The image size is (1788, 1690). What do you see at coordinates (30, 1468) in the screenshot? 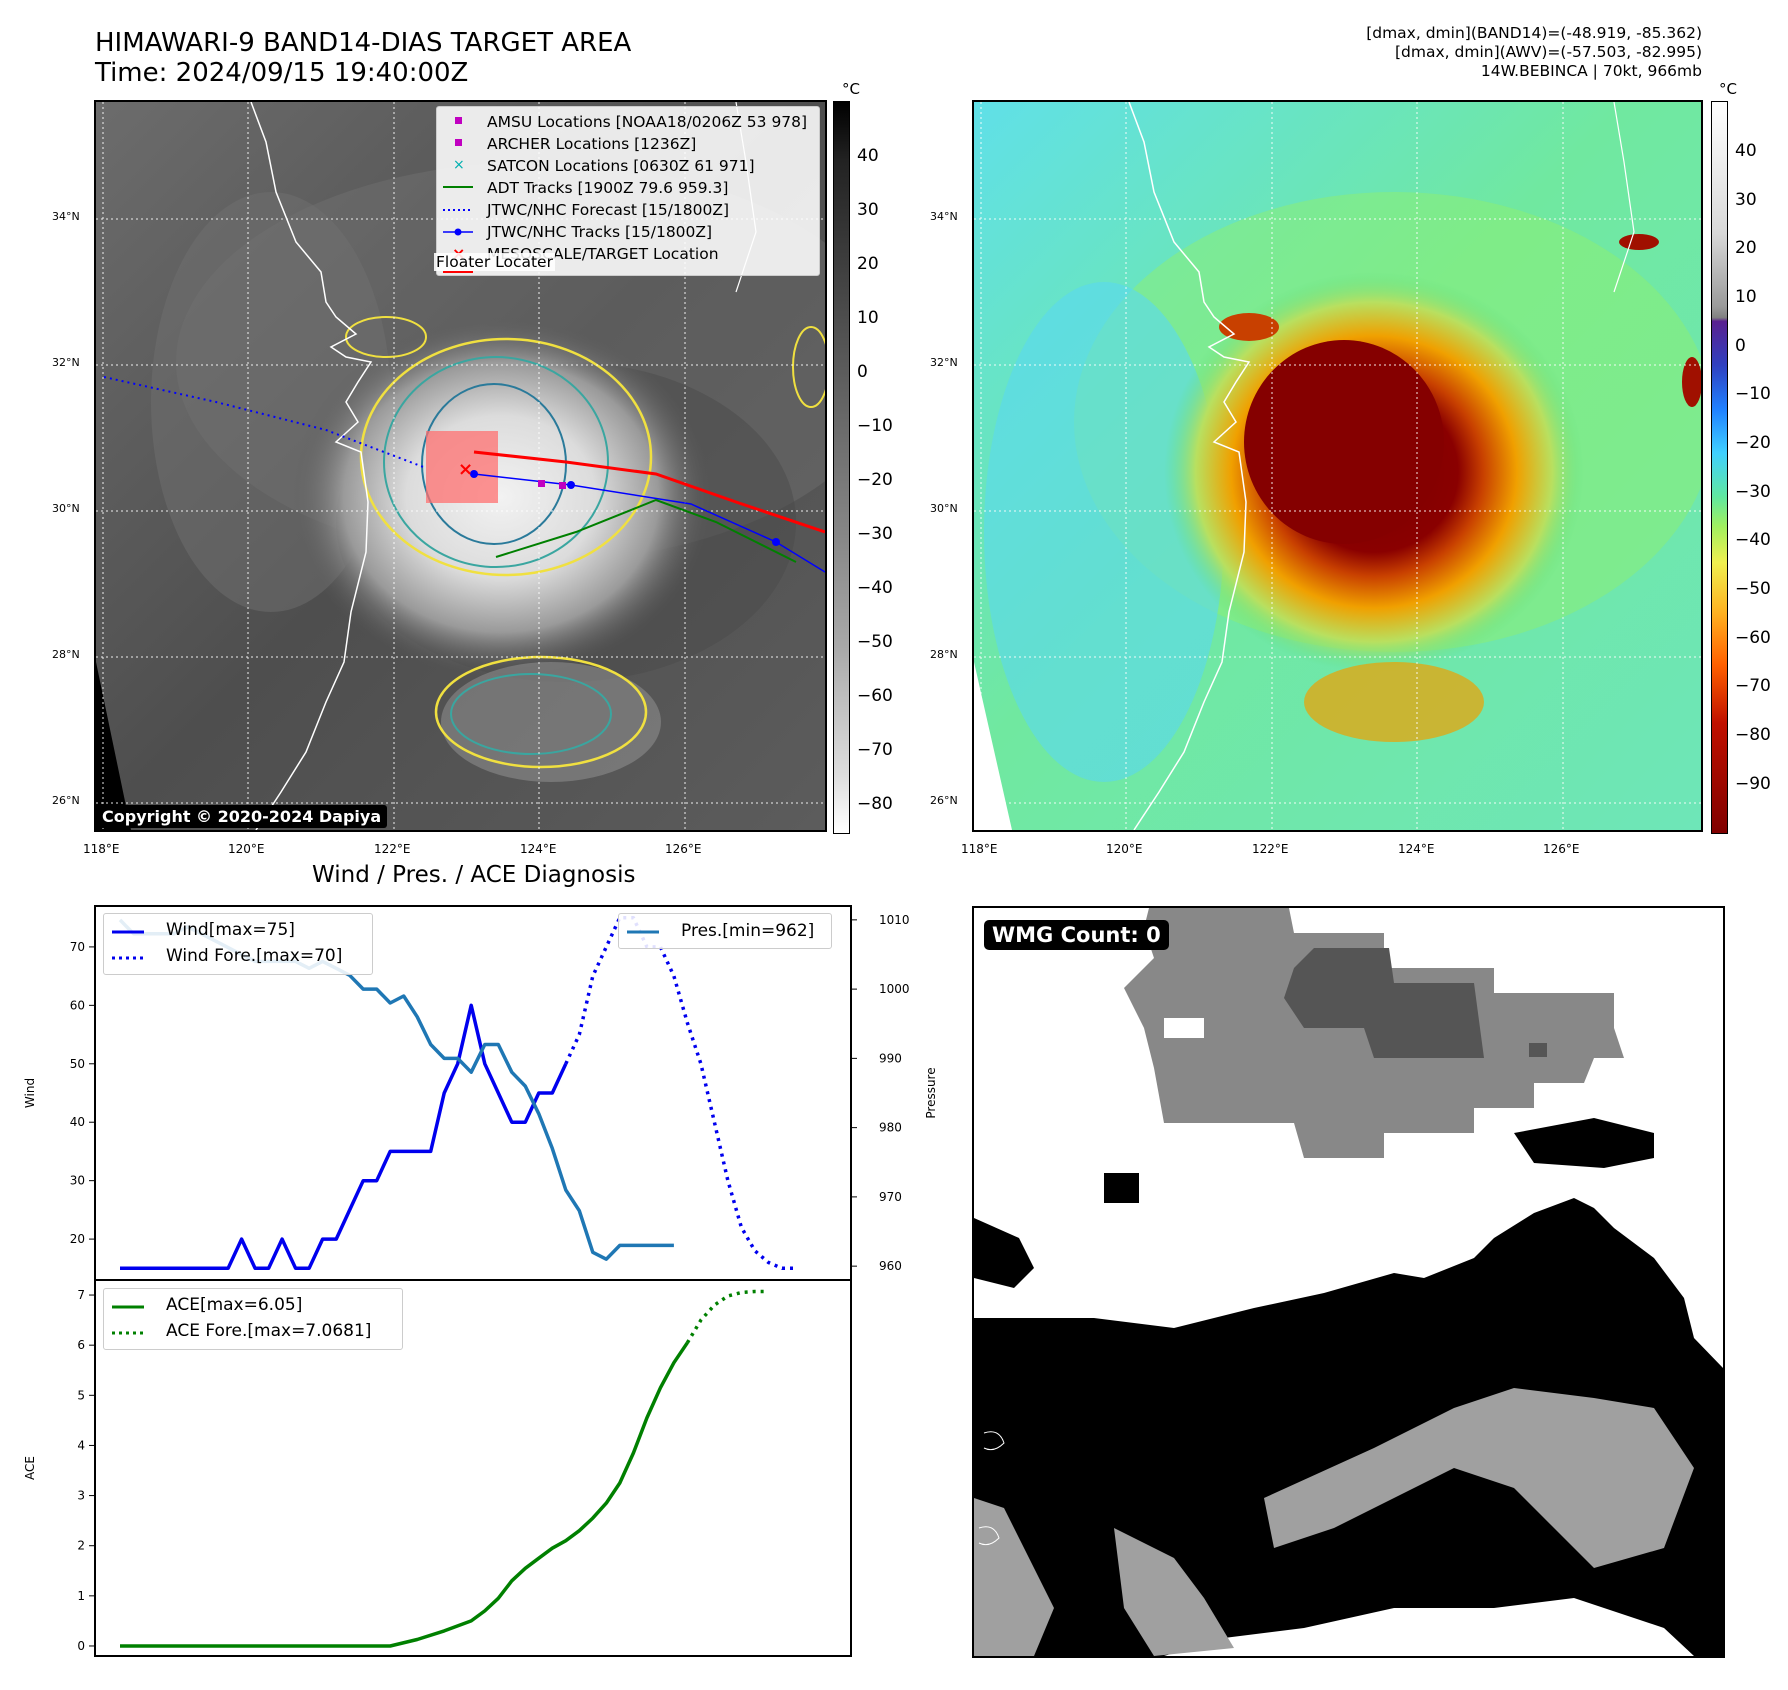
I see `ace-axis-label: ACE` at bounding box center [30, 1468].